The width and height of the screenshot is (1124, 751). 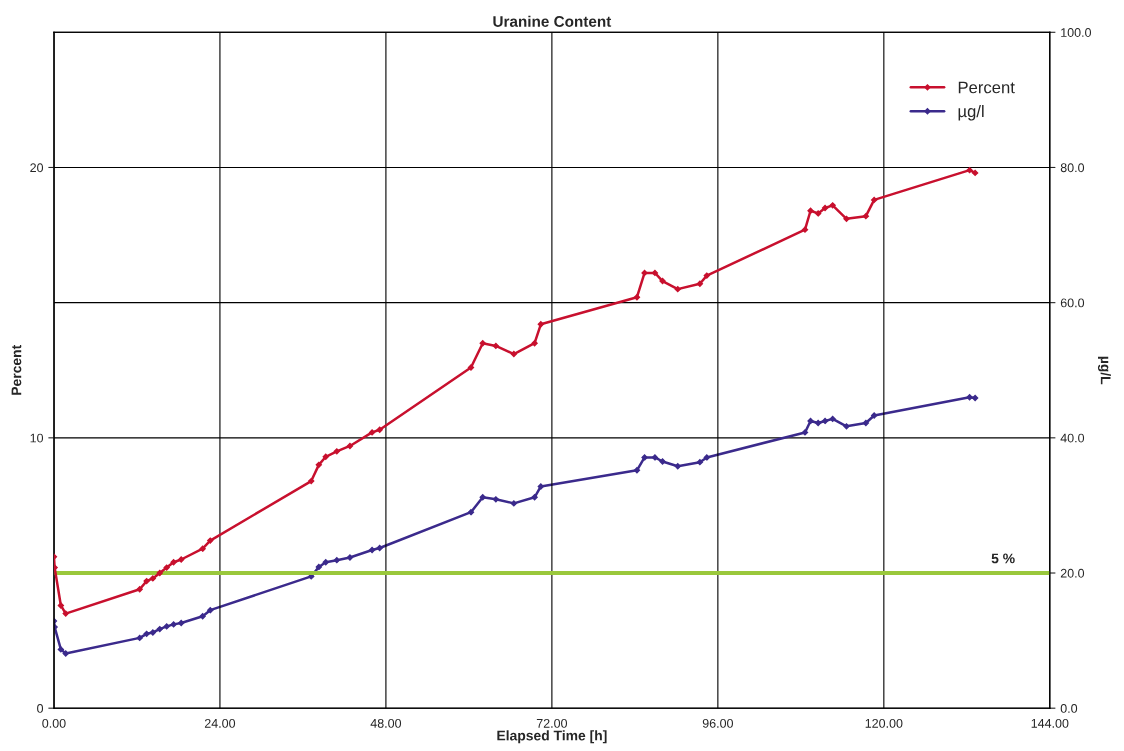 What do you see at coordinates (1072, 168) in the screenshot?
I see `y2-tick-label: 80.0` at bounding box center [1072, 168].